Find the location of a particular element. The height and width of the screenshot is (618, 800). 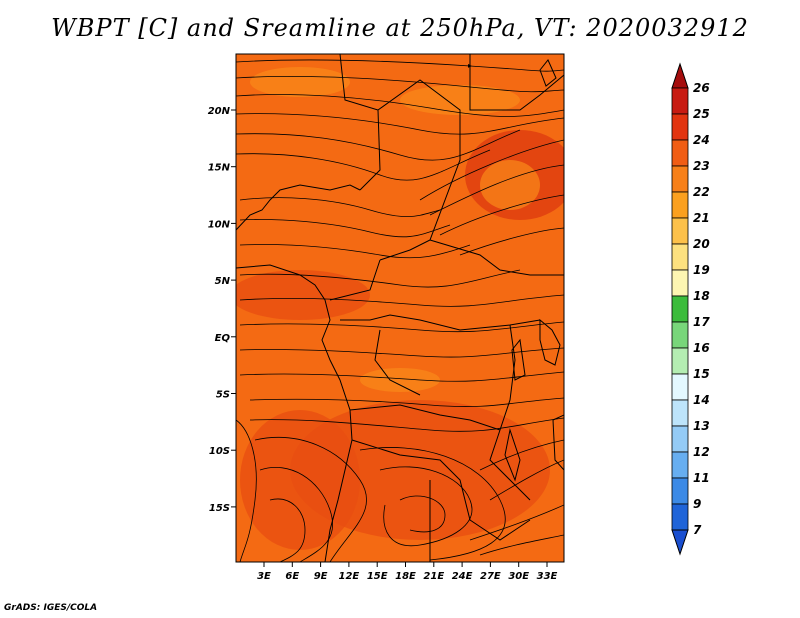

colorbar-label: 14 is located at coordinates (701, 400).